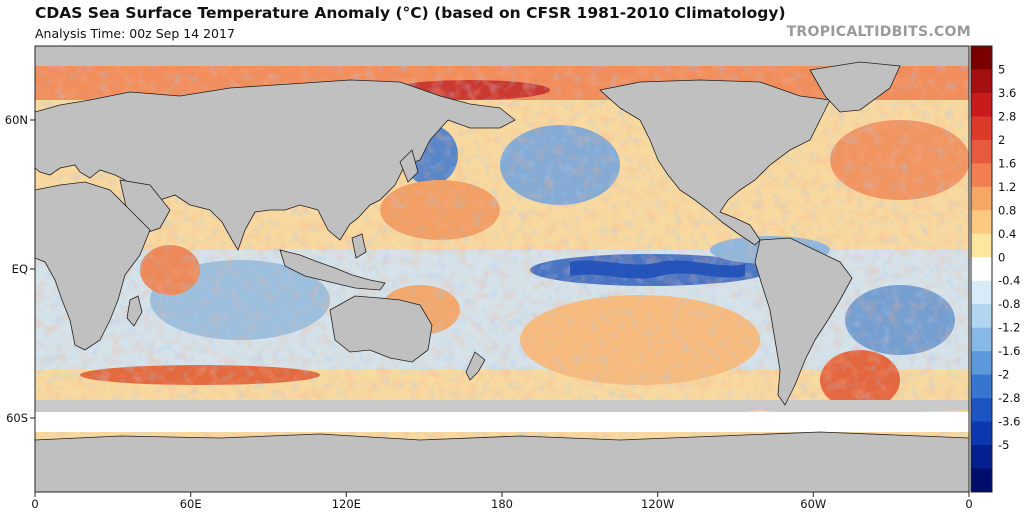 This screenshot has height=512, width=1024. I want to click on lon-label-60e: 60E, so click(191, 504).